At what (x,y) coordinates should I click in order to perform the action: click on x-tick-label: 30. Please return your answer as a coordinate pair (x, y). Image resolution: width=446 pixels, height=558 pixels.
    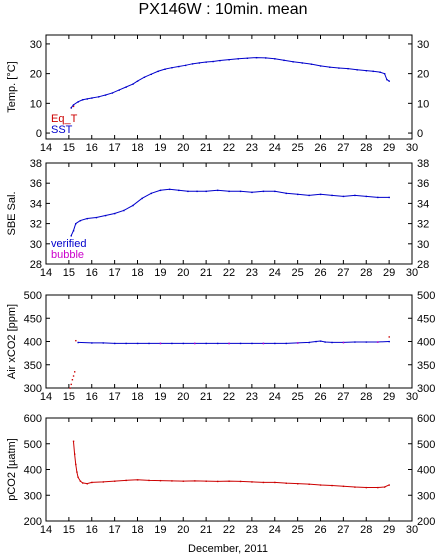
    Looking at the image, I should click on (412, 148).